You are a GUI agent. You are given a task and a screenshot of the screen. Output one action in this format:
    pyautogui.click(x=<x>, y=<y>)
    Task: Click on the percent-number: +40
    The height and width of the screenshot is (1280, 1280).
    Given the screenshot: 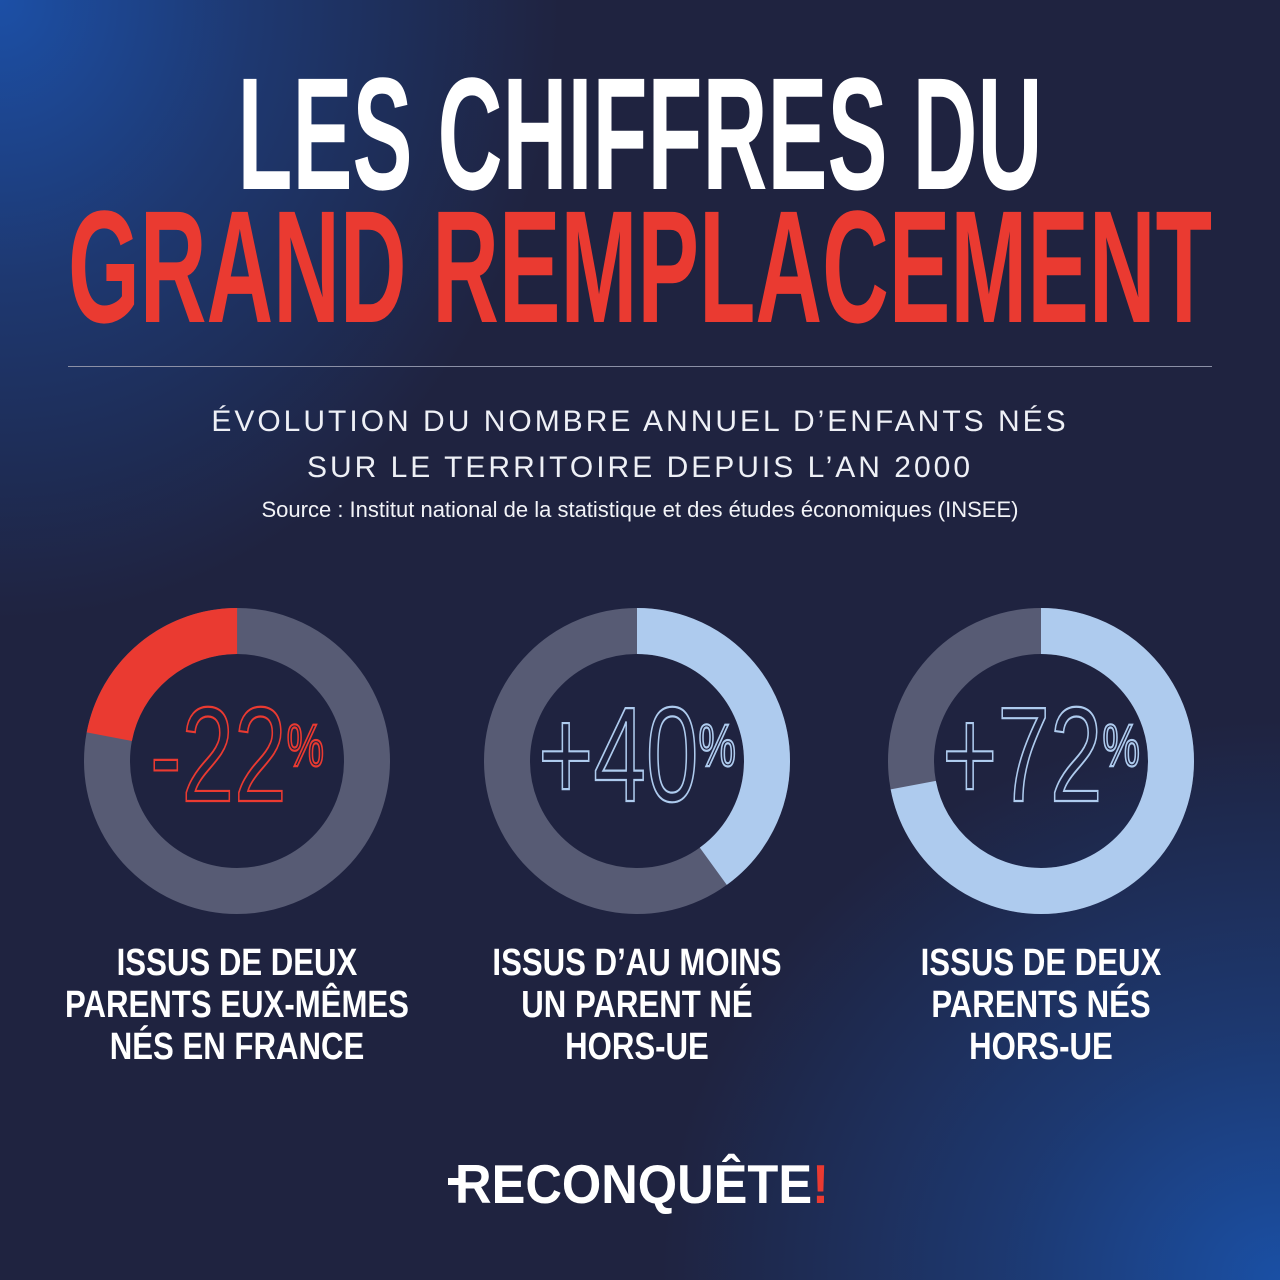 What is the action you would take?
    pyautogui.click(x=618, y=754)
    